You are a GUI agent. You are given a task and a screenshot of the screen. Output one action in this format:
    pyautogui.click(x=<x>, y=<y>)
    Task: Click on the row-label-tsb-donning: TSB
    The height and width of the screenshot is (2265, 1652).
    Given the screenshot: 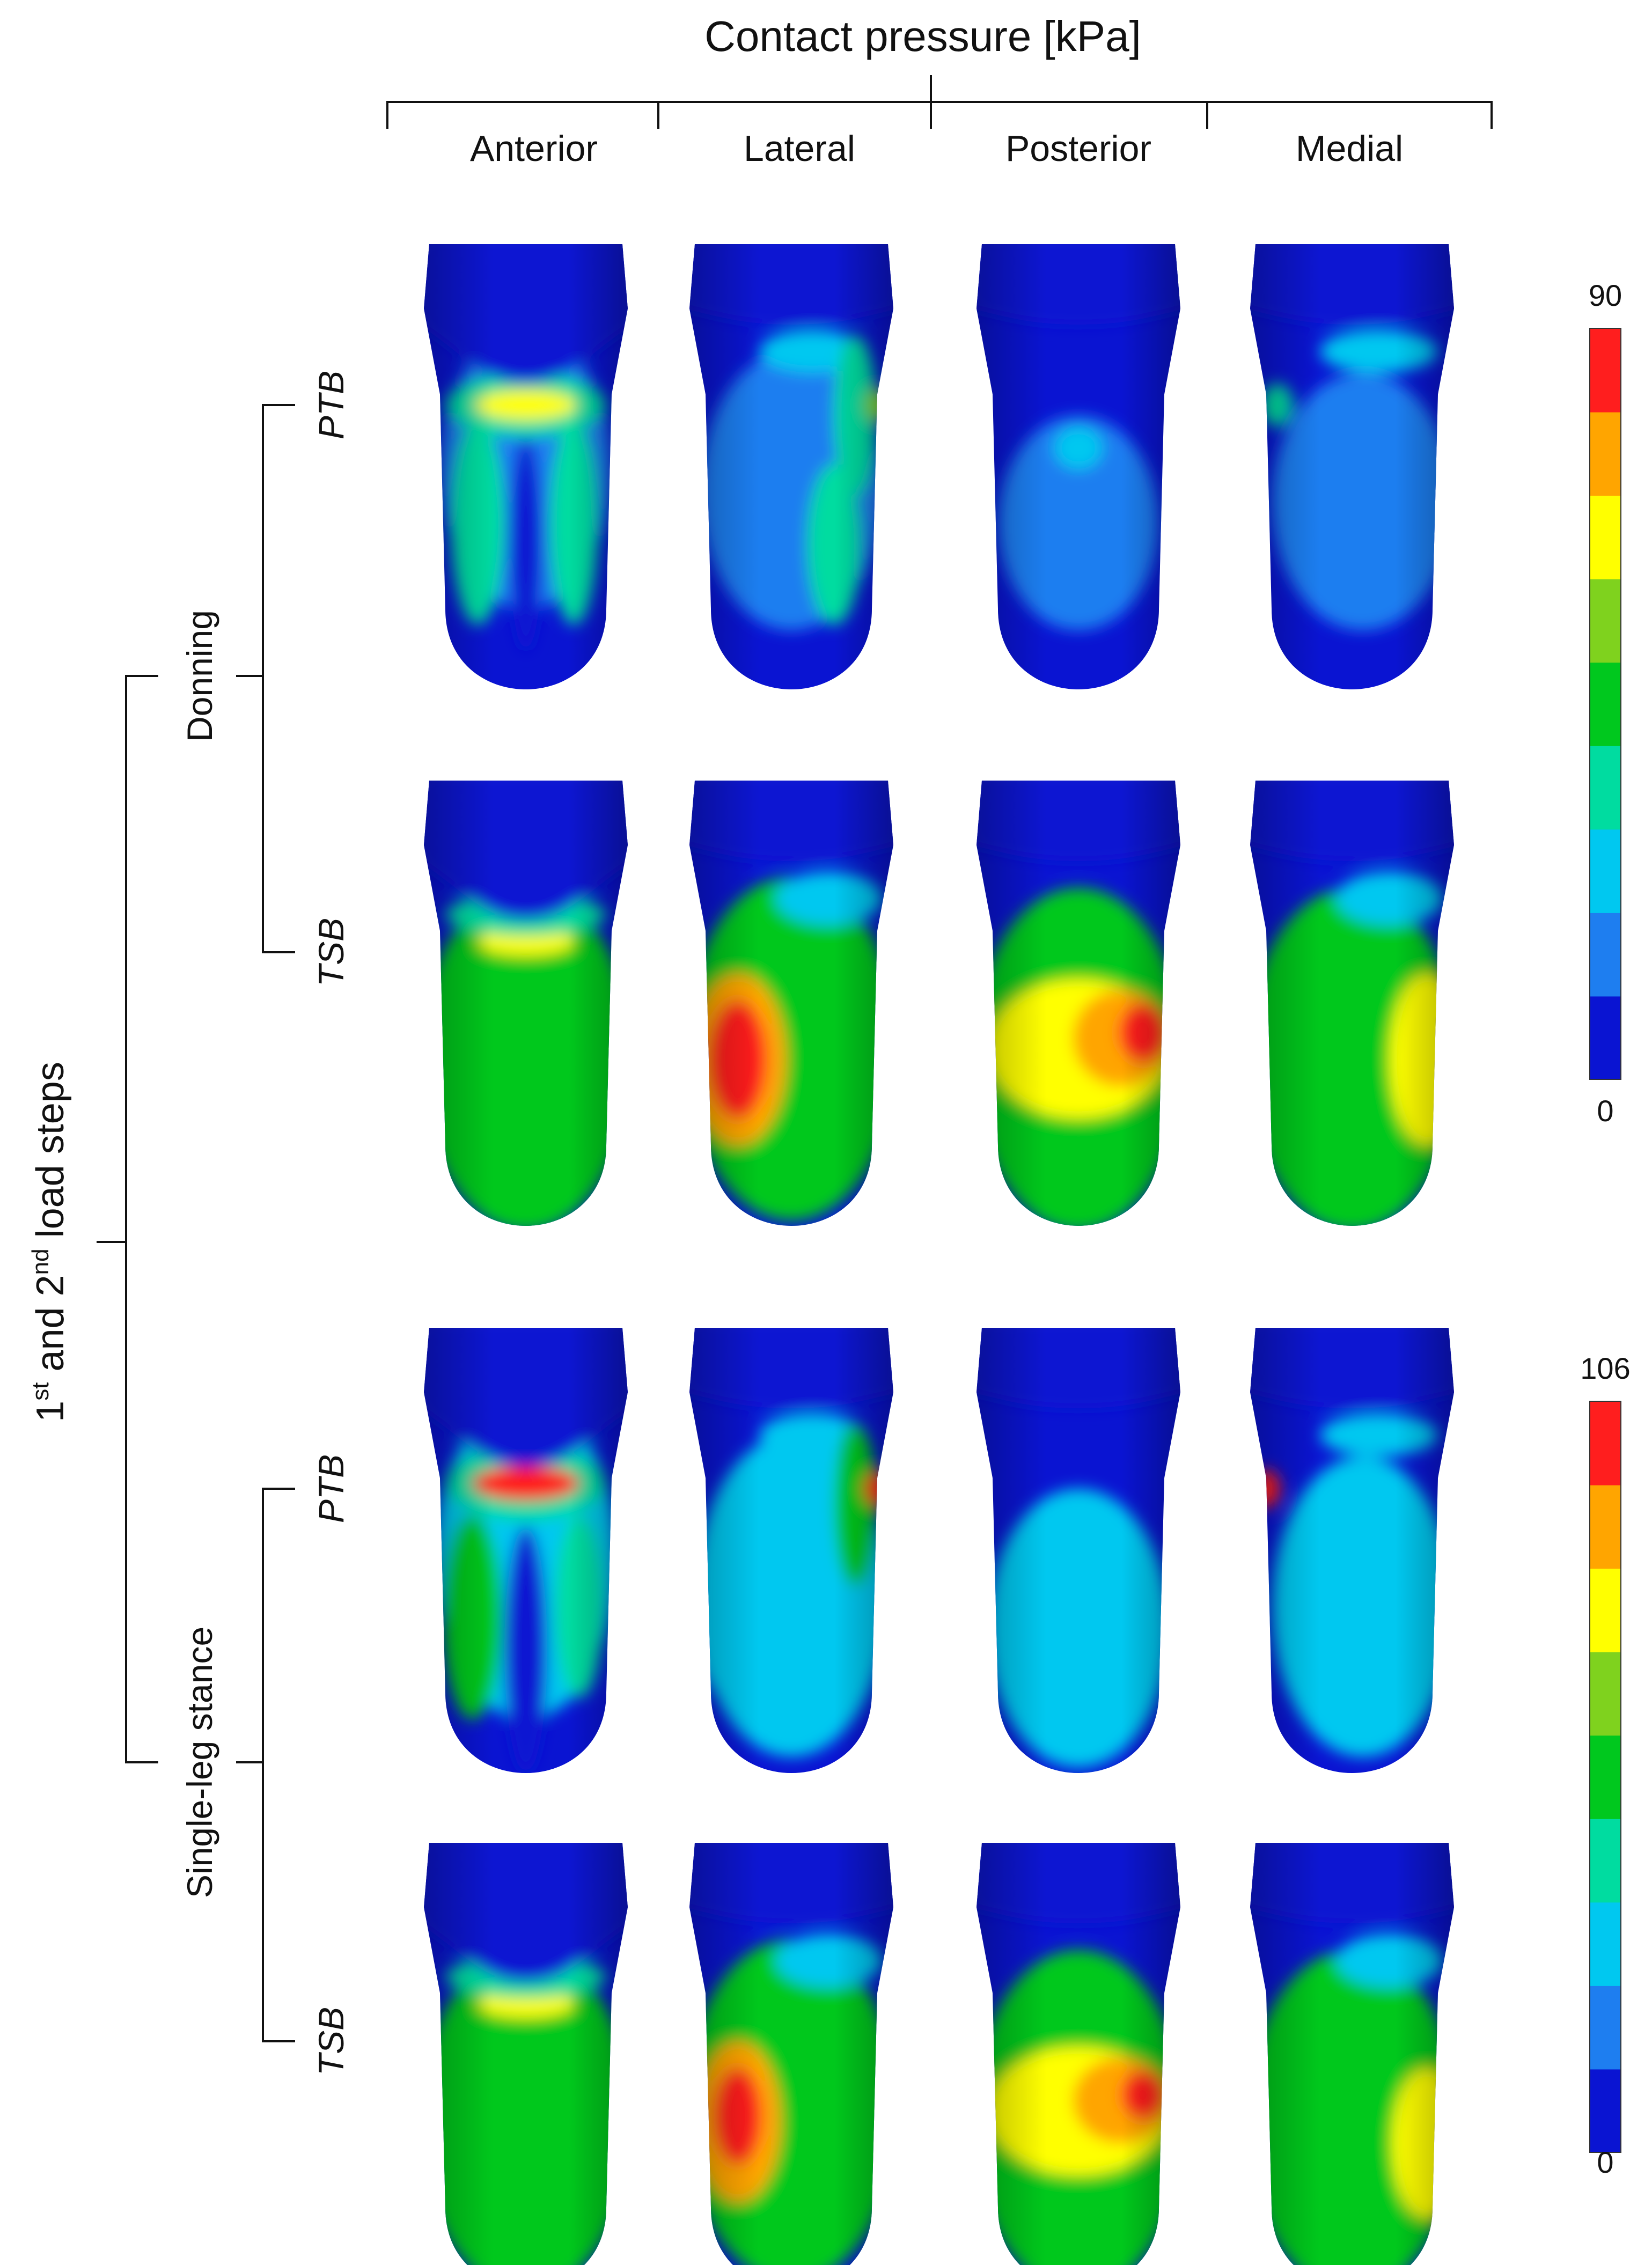 What is the action you would take?
    pyautogui.click(x=331, y=953)
    